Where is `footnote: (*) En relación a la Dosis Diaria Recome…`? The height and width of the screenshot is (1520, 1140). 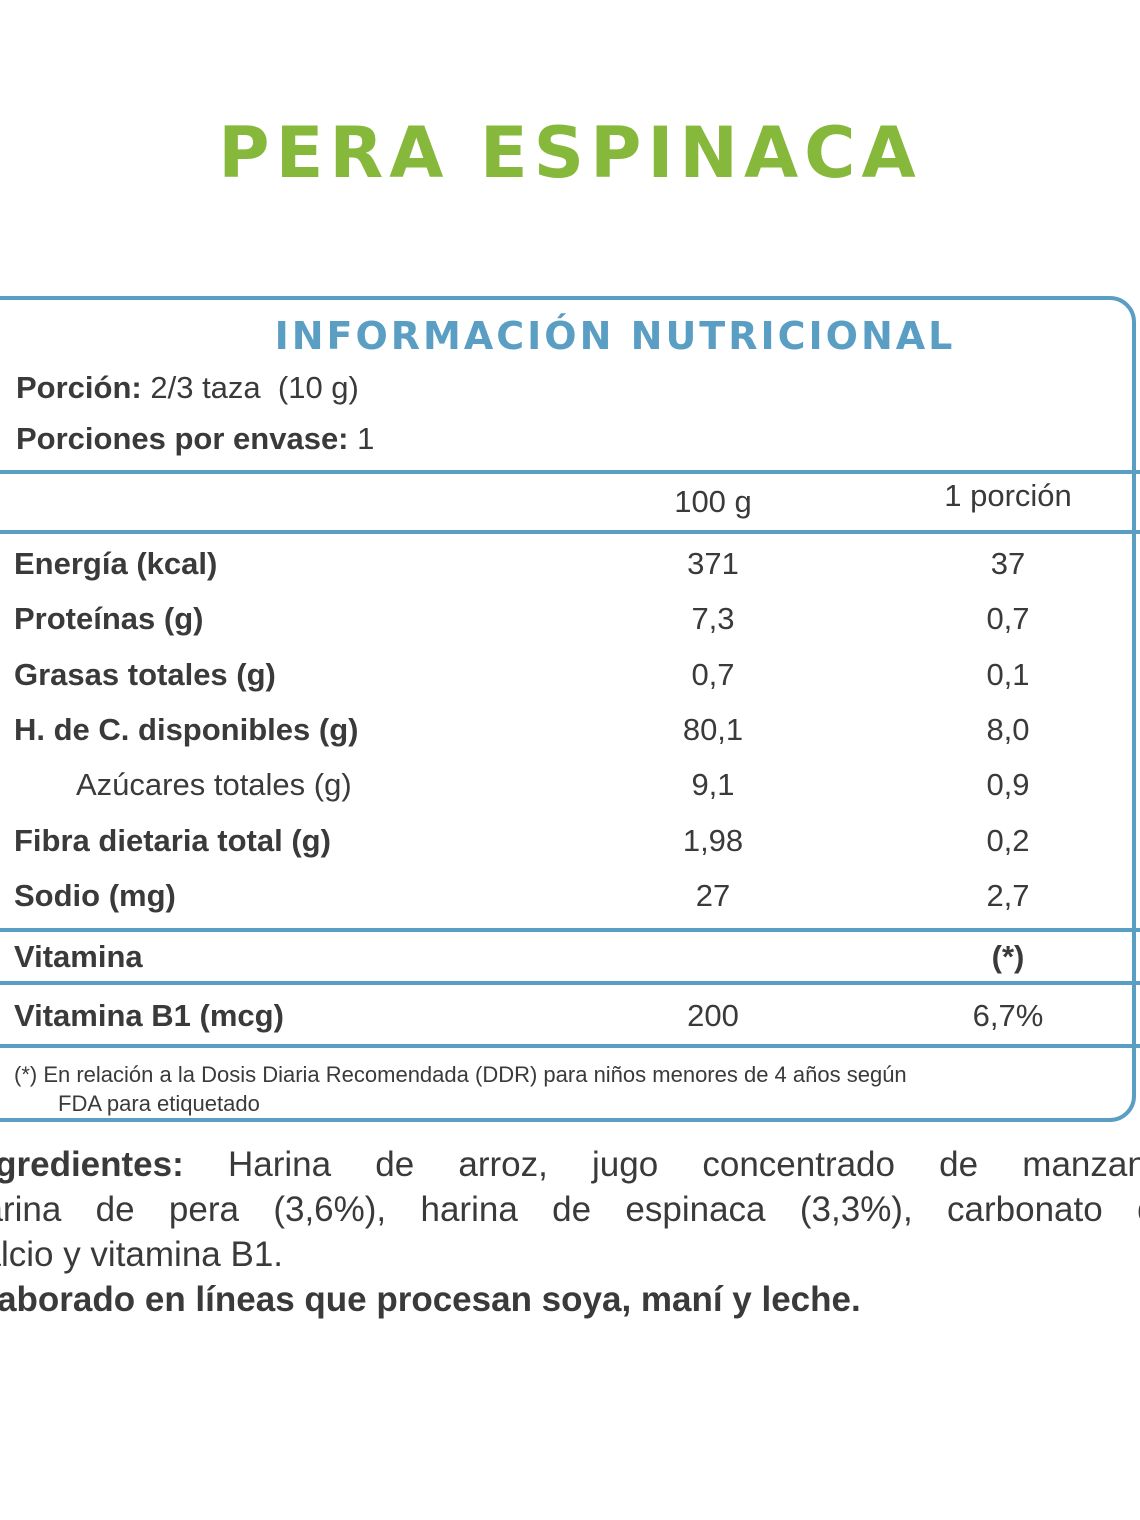
footnote: (*) En relación a la Dosis Diaria Recome… is located at coordinates (564, 1089).